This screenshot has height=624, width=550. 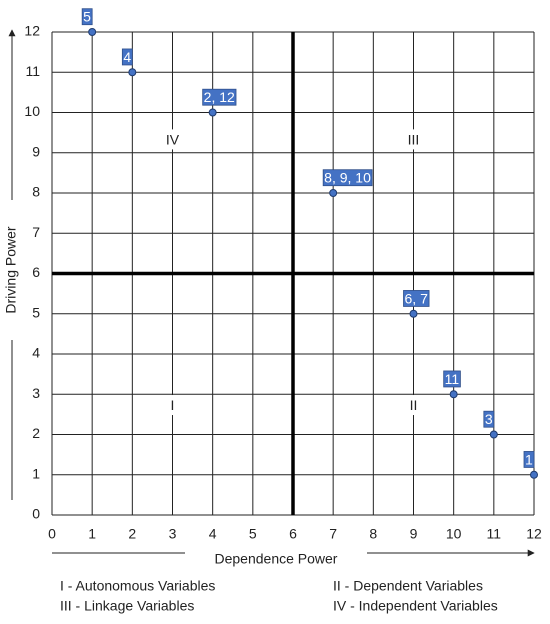 What do you see at coordinates (32, 71) in the screenshot?
I see `y-tick-label: 11` at bounding box center [32, 71].